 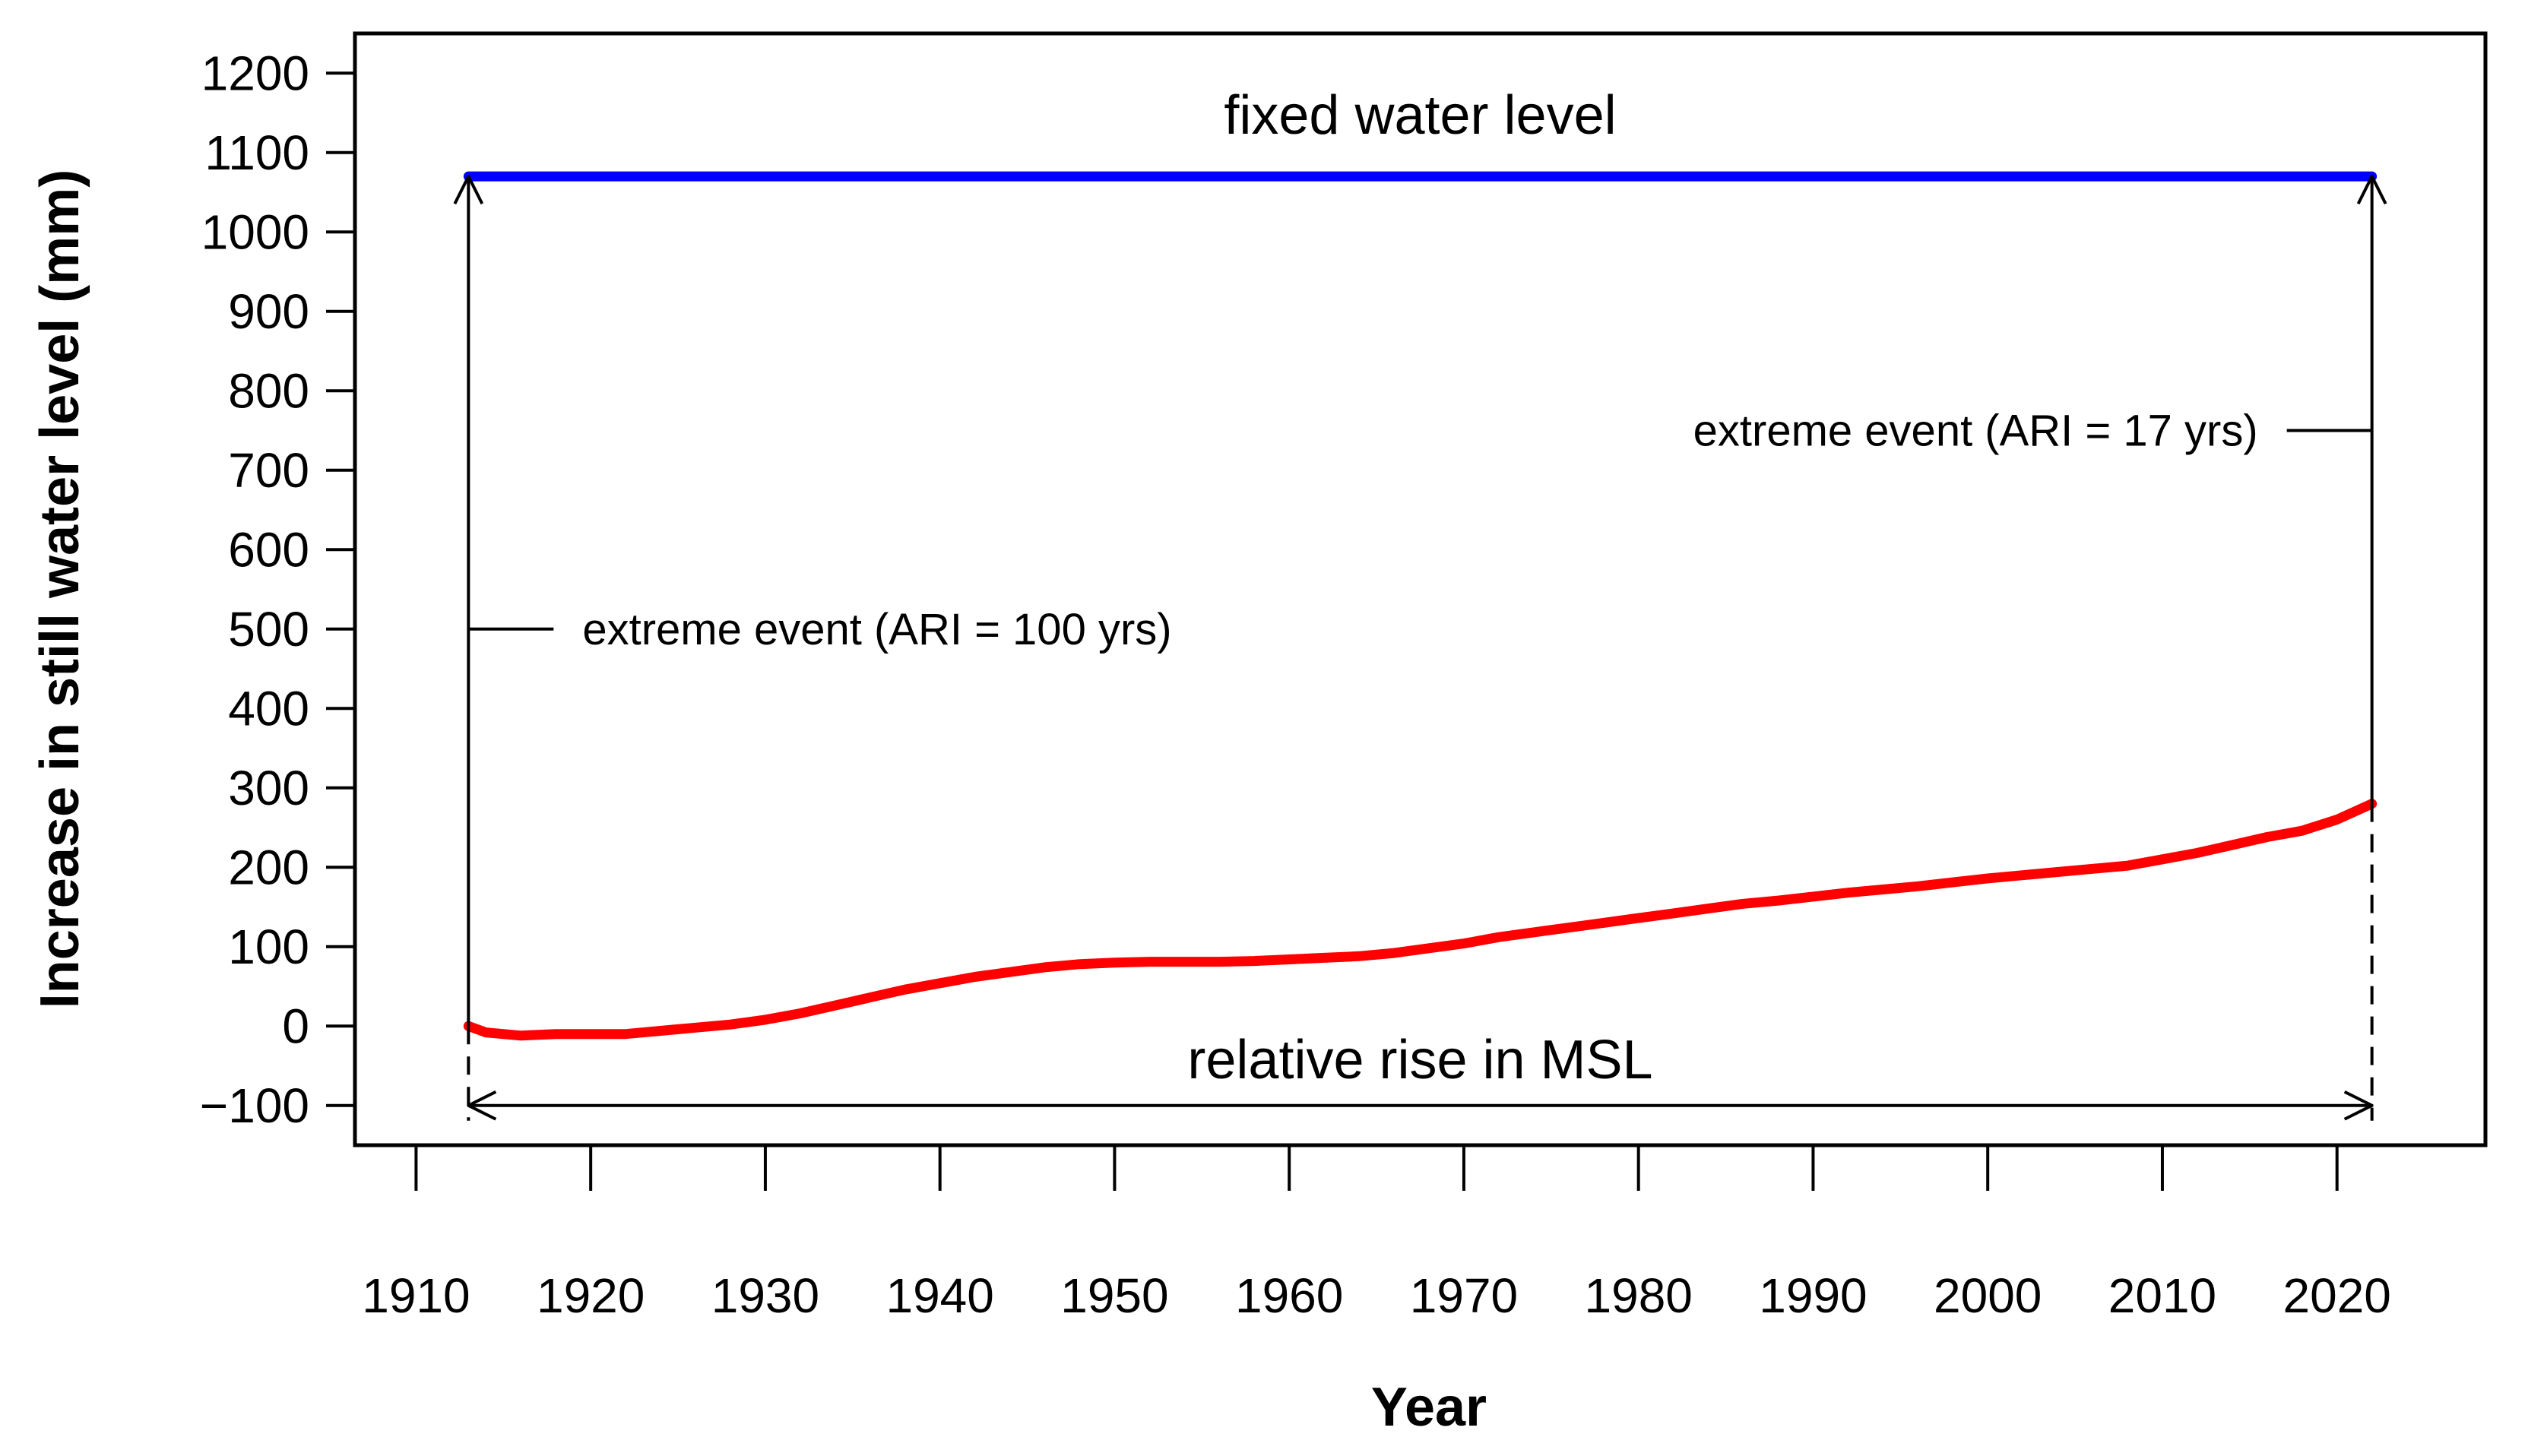 What do you see at coordinates (416, 1295) in the screenshot?
I see `x-tick-label: 1910` at bounding box center [416, 1295].